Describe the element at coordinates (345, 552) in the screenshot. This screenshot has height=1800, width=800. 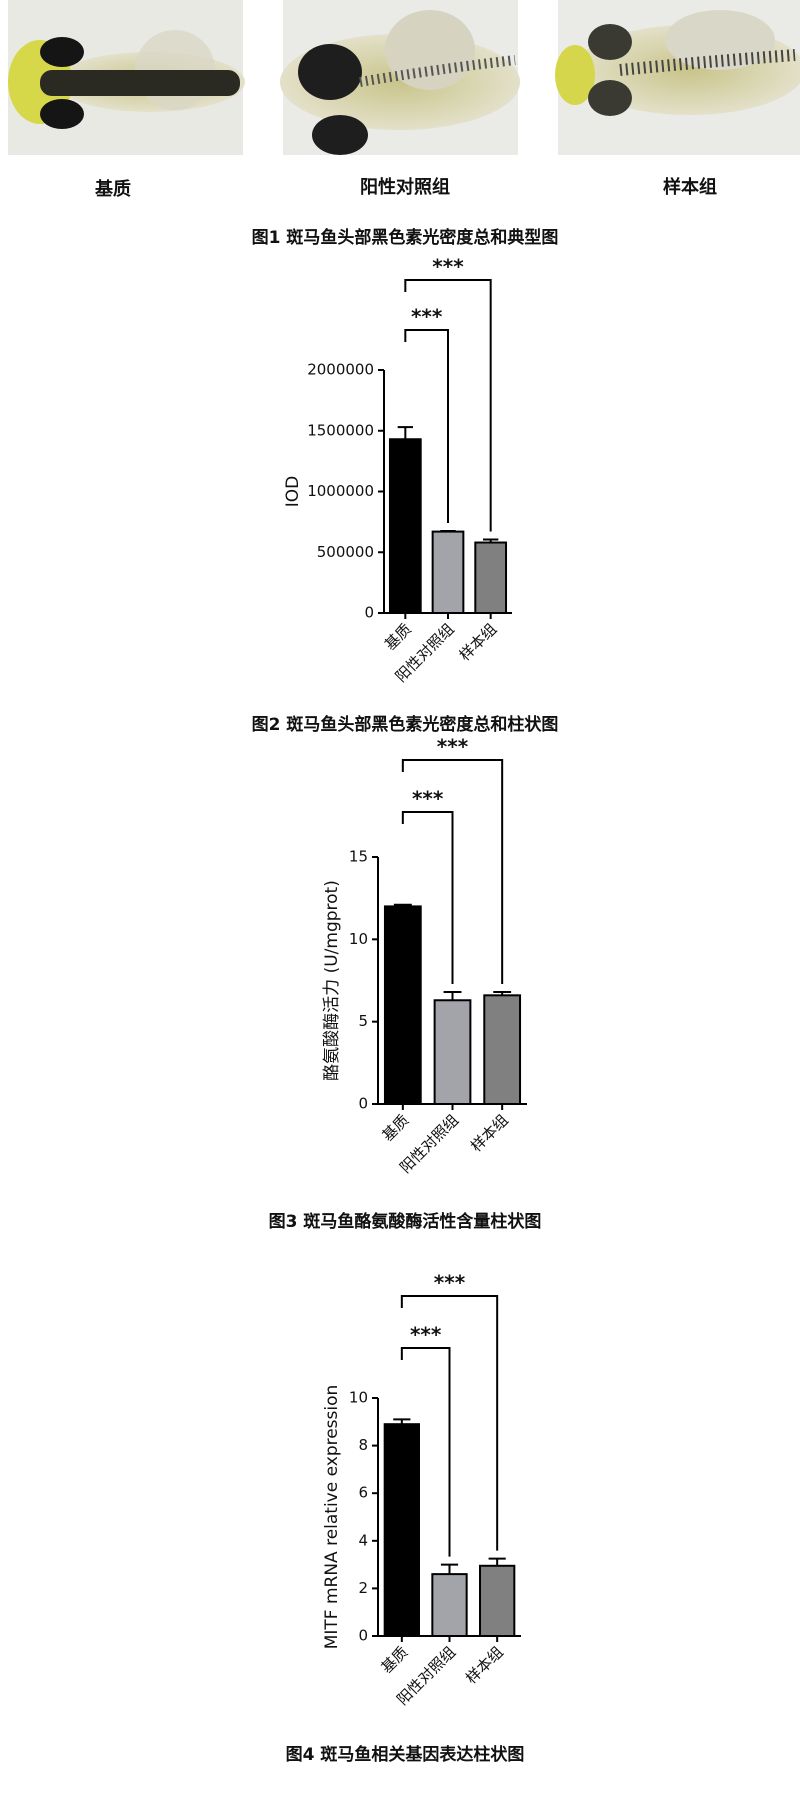
I see `y-tick-label: 500000` at that location.